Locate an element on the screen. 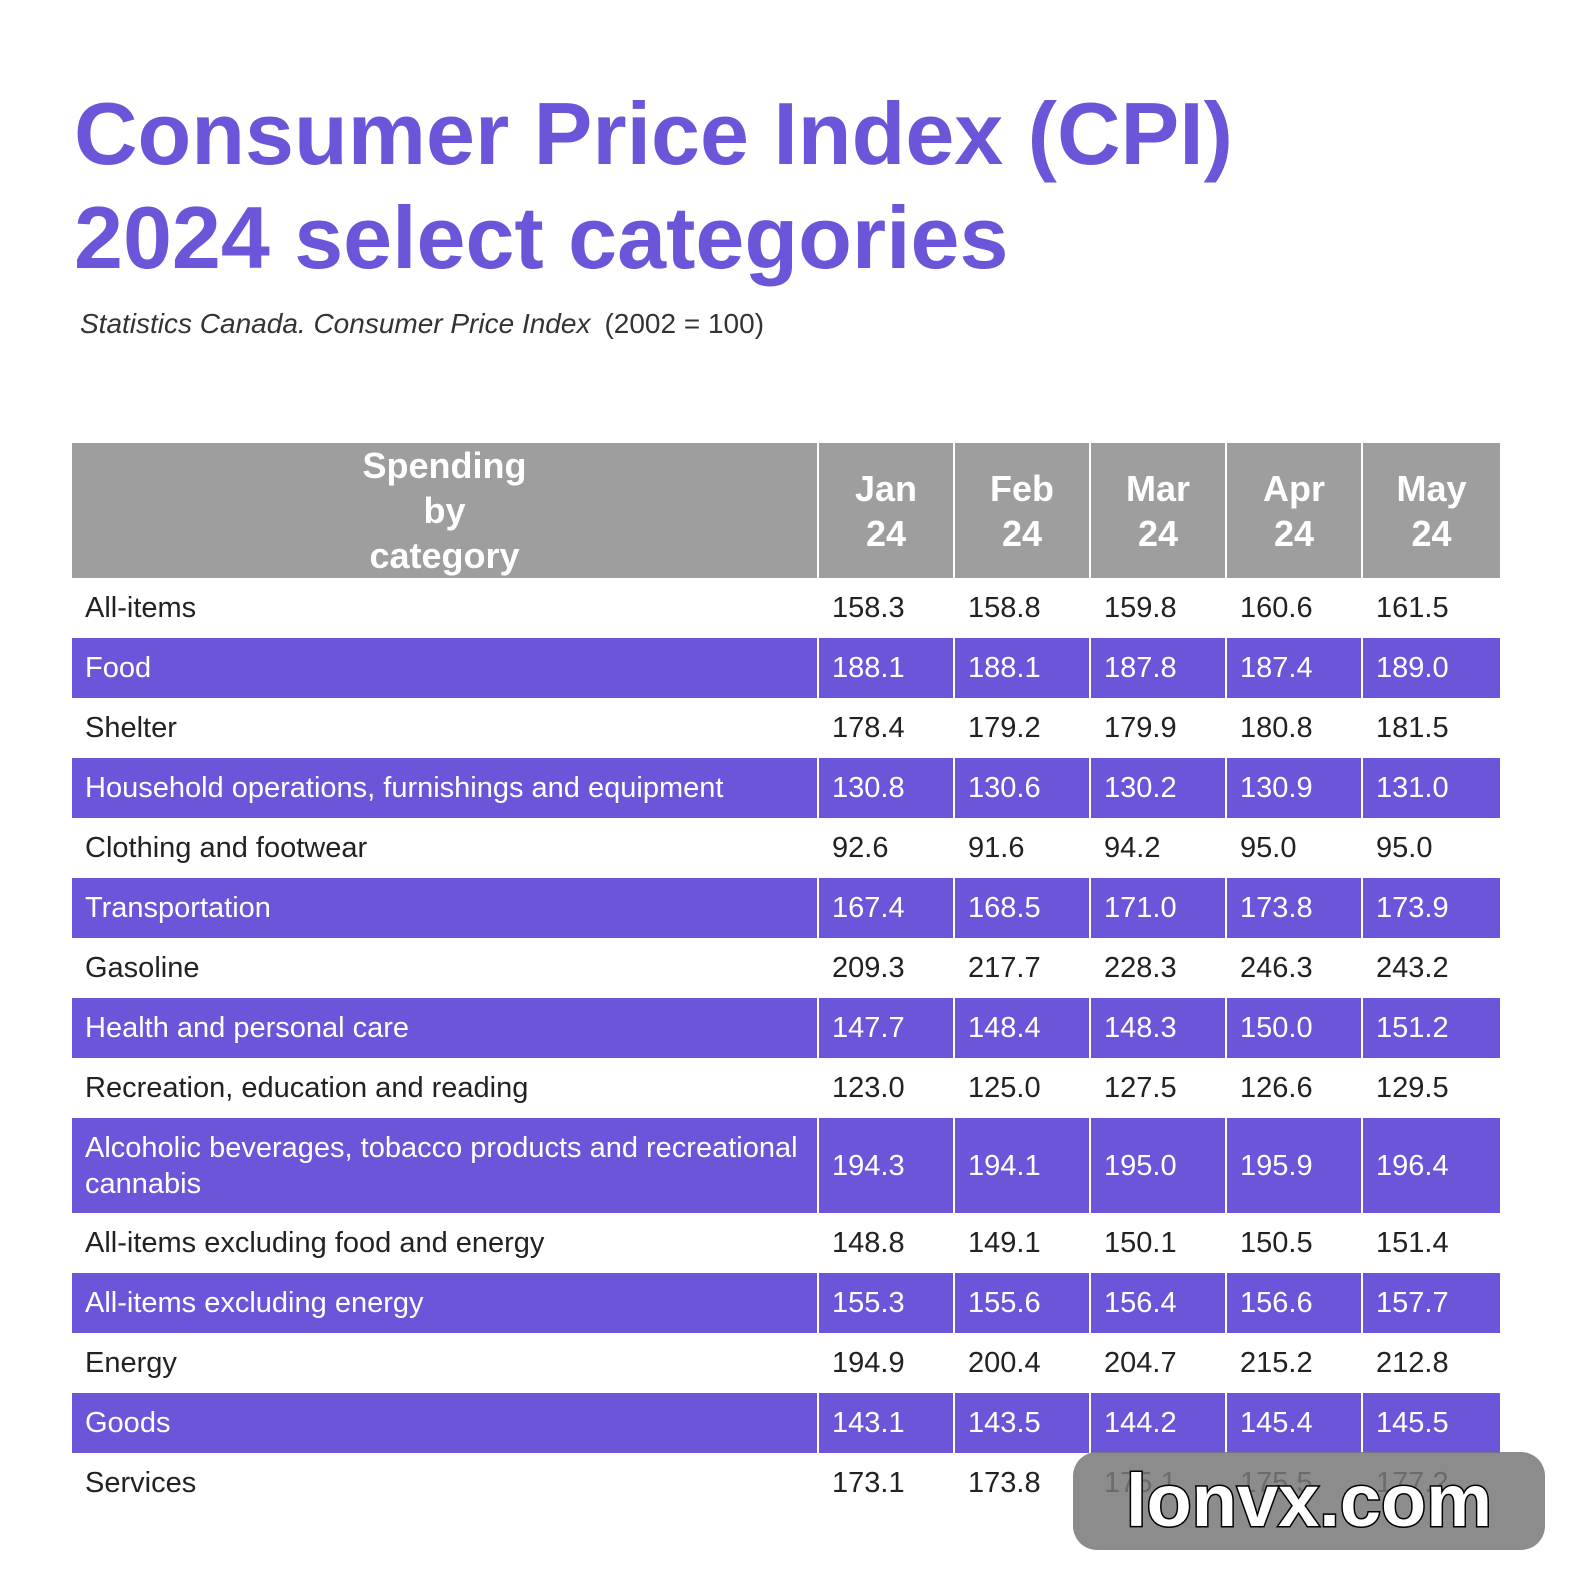  value-cell: 189.0 is located at coordinates (1430, 668).